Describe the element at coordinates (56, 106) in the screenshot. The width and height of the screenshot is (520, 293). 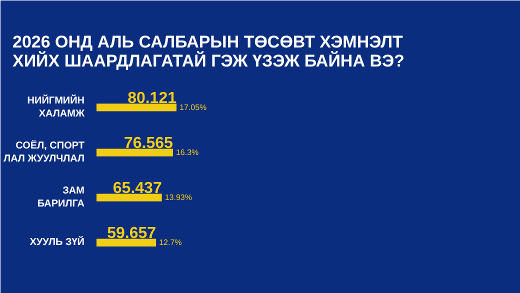
I see `y-tick-label: НИЙГМИЙН ХАЛАМЖ` at that location.